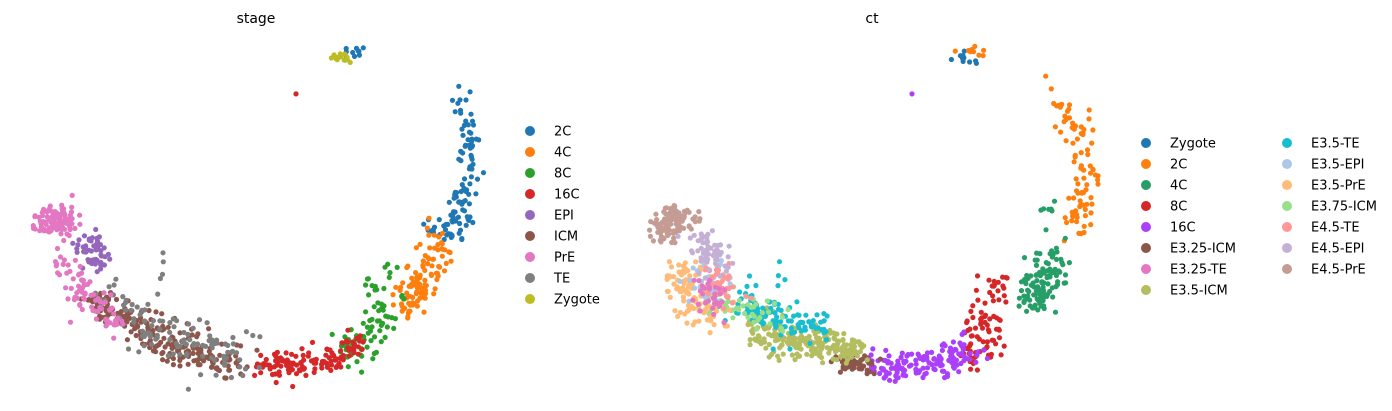  I want to click on ct-legend-item-e3-5-epi: E3.5-EPI, so click(1323, 165).